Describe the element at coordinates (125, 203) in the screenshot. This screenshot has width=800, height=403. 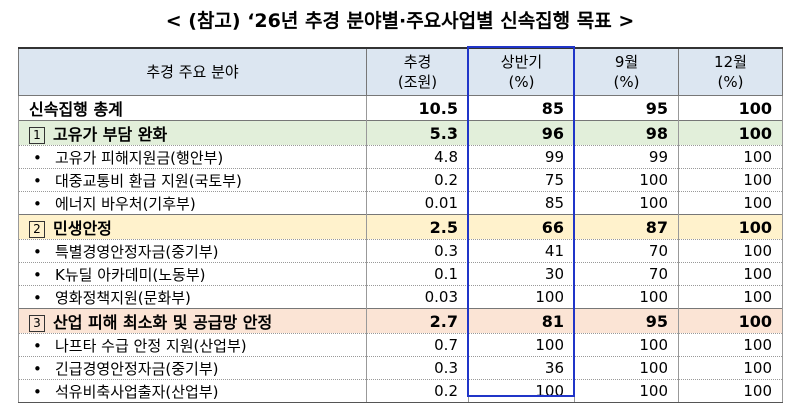
I see `row-label: 에너지 바우처(기후부)` at that location.